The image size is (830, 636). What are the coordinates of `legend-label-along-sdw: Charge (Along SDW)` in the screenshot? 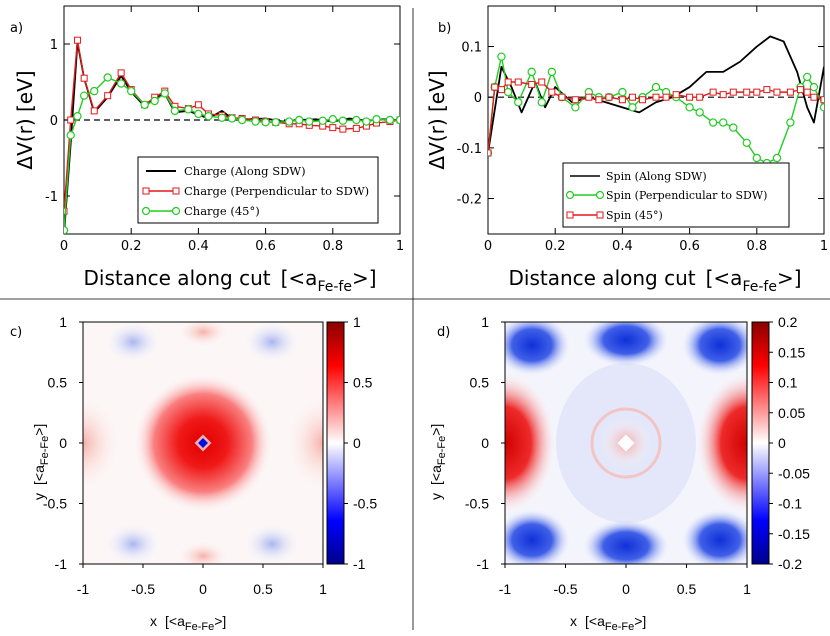 It's located at (245, 171).